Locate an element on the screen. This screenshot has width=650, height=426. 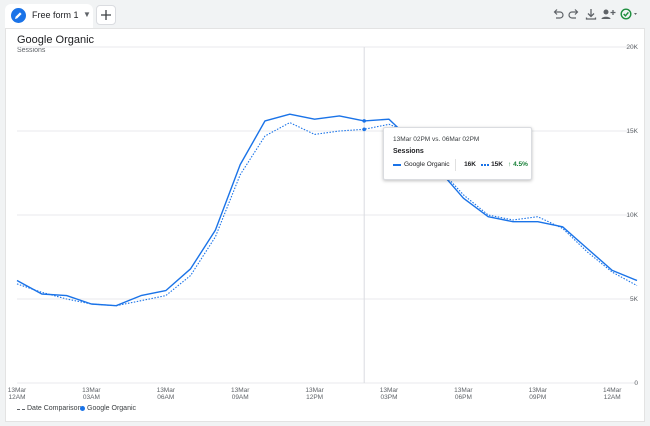
x-tick-label: 03PM is located at coordinates (389, 397).